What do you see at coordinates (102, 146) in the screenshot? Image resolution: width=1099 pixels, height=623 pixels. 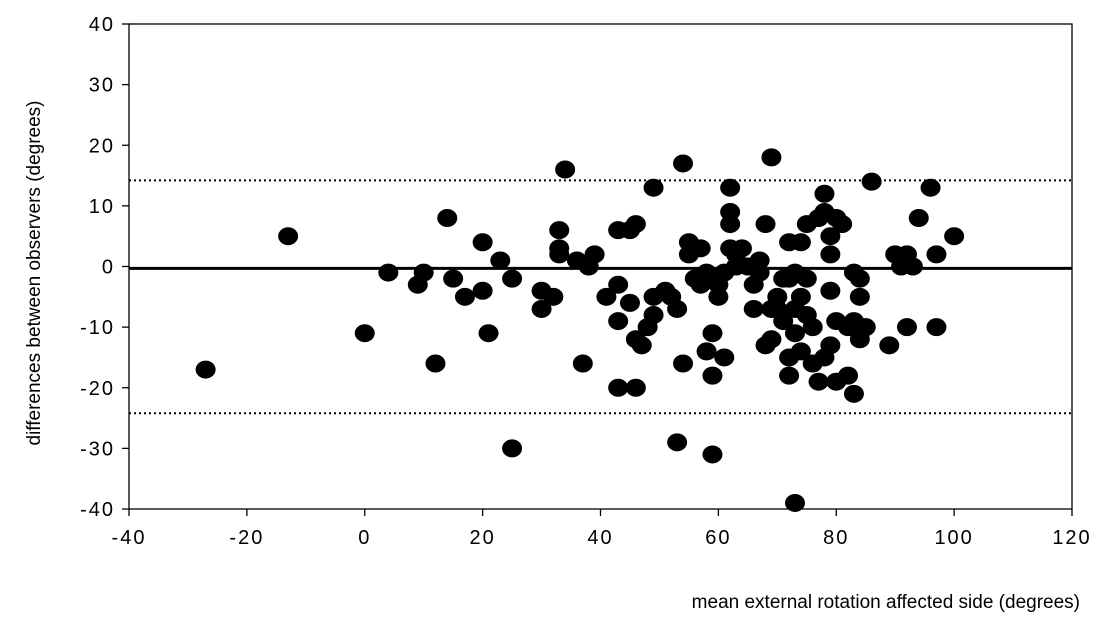 I see `y-tick-label: 20` at bounding box center [102, 146].